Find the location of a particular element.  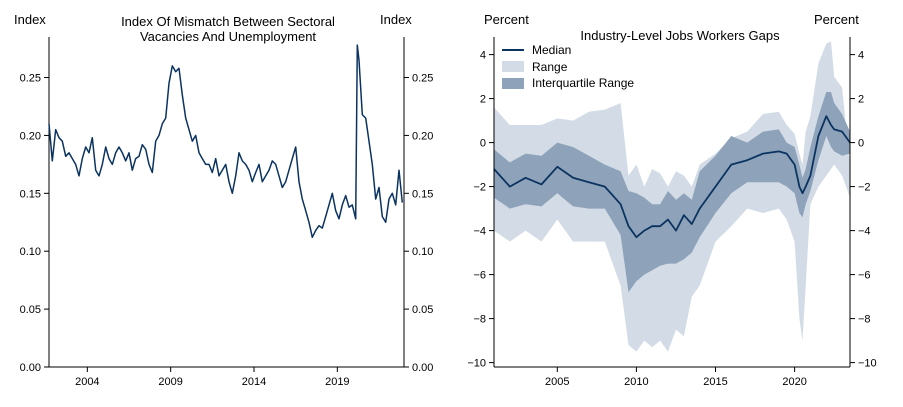

right-y-tick-label: 0.15 is located at coordinates (422, 194).